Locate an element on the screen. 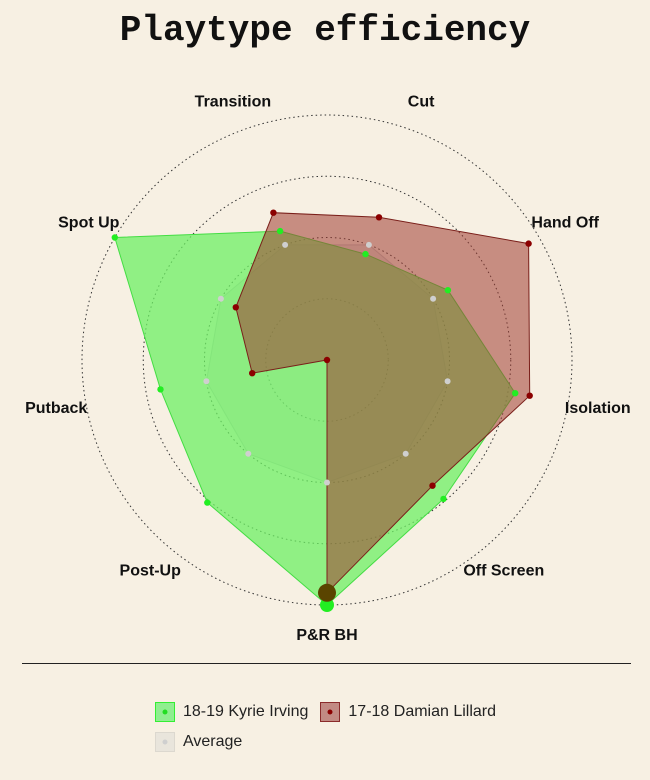  point-average-cut is located at coordinates (368, 244).